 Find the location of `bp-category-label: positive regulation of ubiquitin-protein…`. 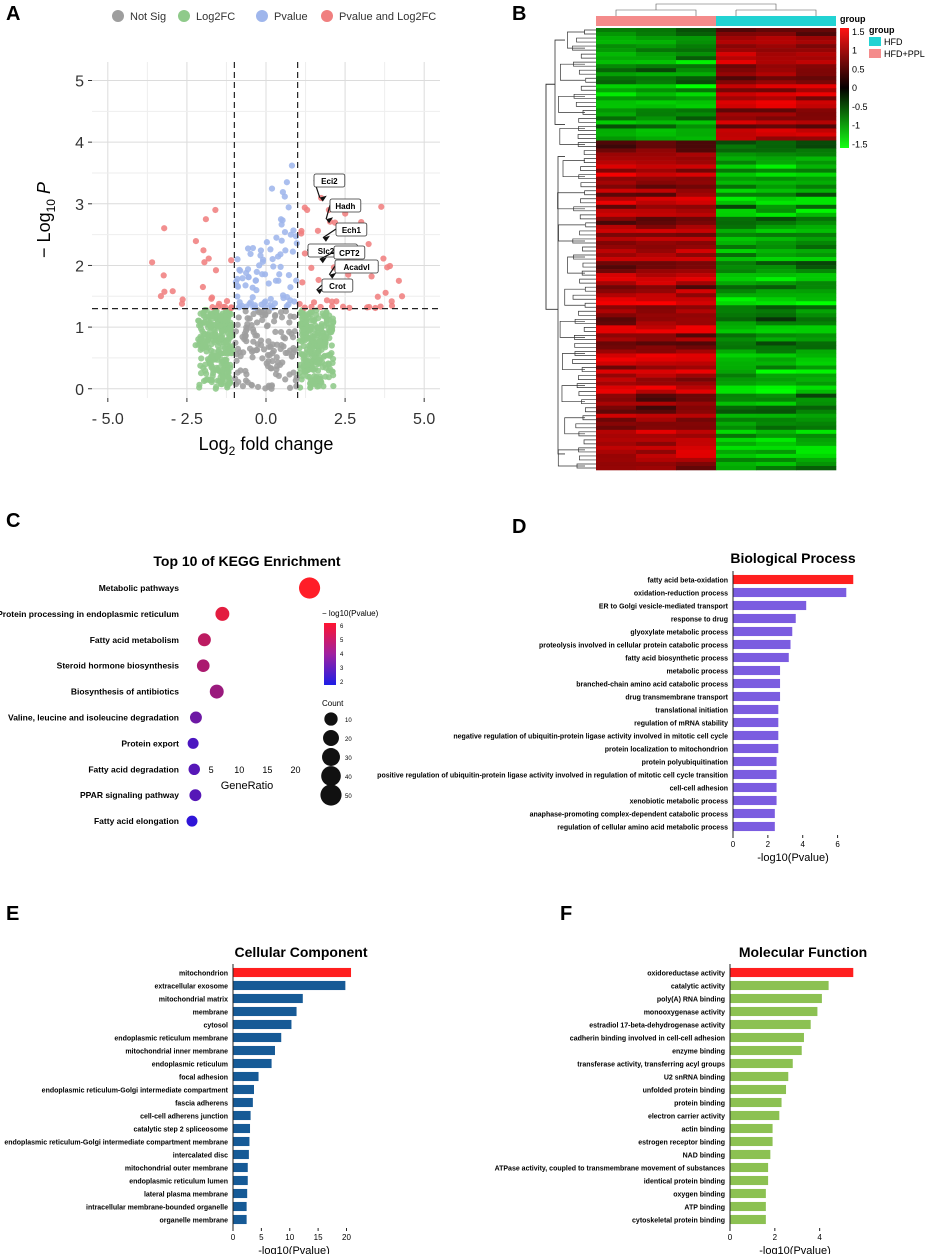

bp-category-label: positive regulation of ubiquitin-protein… is located at coordinates (552, 775).